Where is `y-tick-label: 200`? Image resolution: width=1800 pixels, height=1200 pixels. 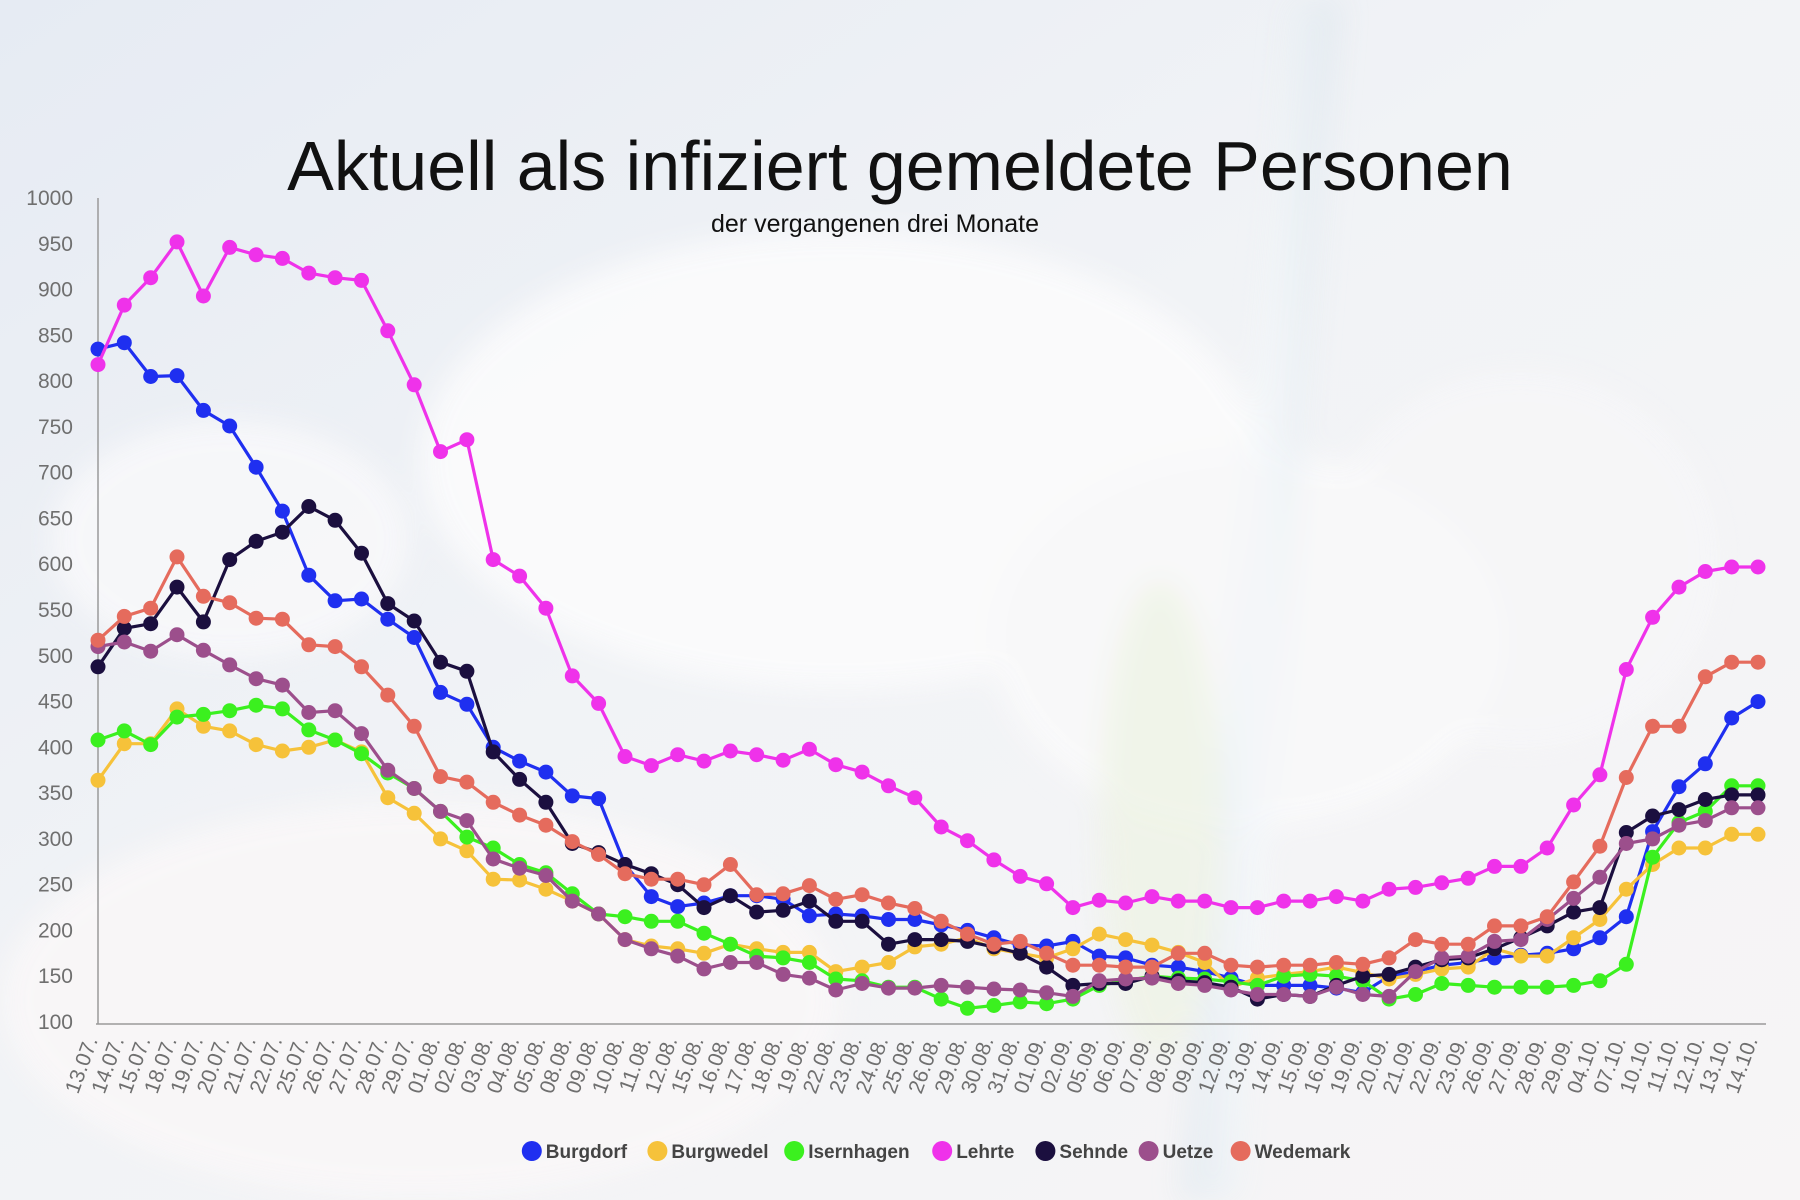 y-tick-label: 200 is located at coordinates (55, 930).